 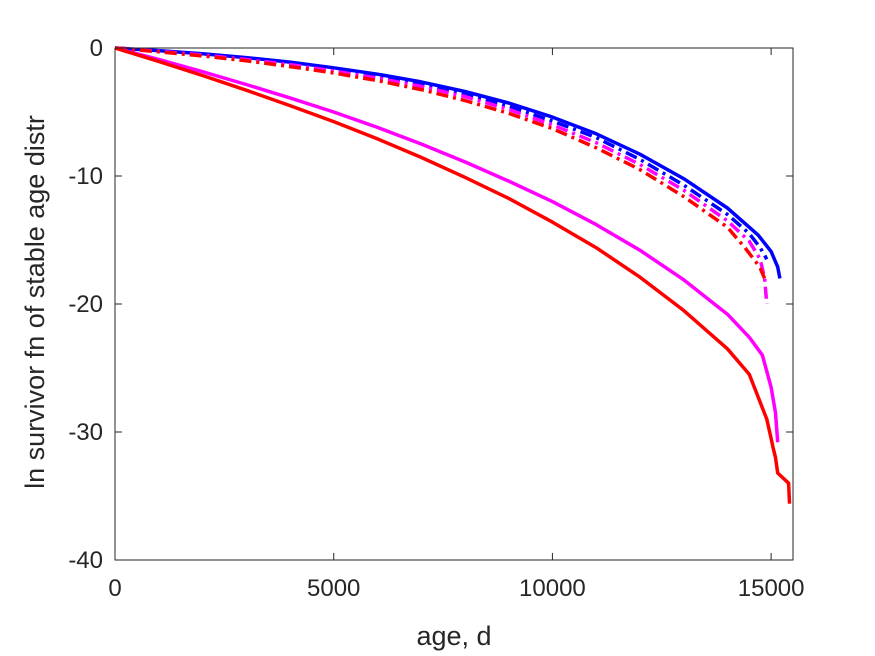 What do you see at coordinates (552, 588) in the screenshot?
I see `x-tick-label: 10000` at bounding box center [552, 588].